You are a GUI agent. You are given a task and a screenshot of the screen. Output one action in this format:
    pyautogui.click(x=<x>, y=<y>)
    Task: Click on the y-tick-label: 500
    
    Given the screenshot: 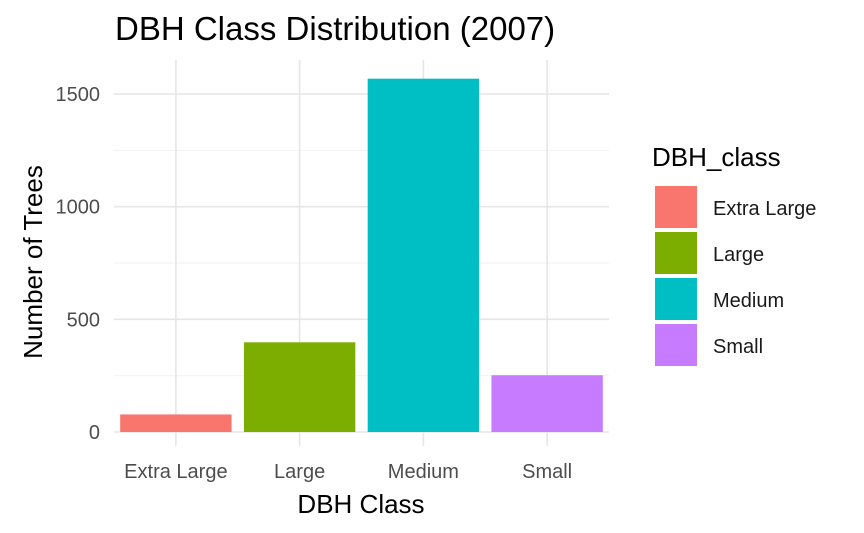 What is the action you would take?
    pyautogui.click(x=83, y=320)
    